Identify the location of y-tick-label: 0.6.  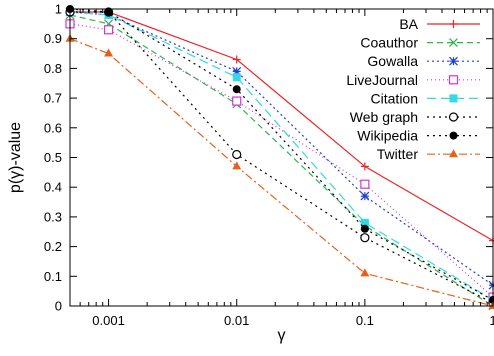
(53, 127).